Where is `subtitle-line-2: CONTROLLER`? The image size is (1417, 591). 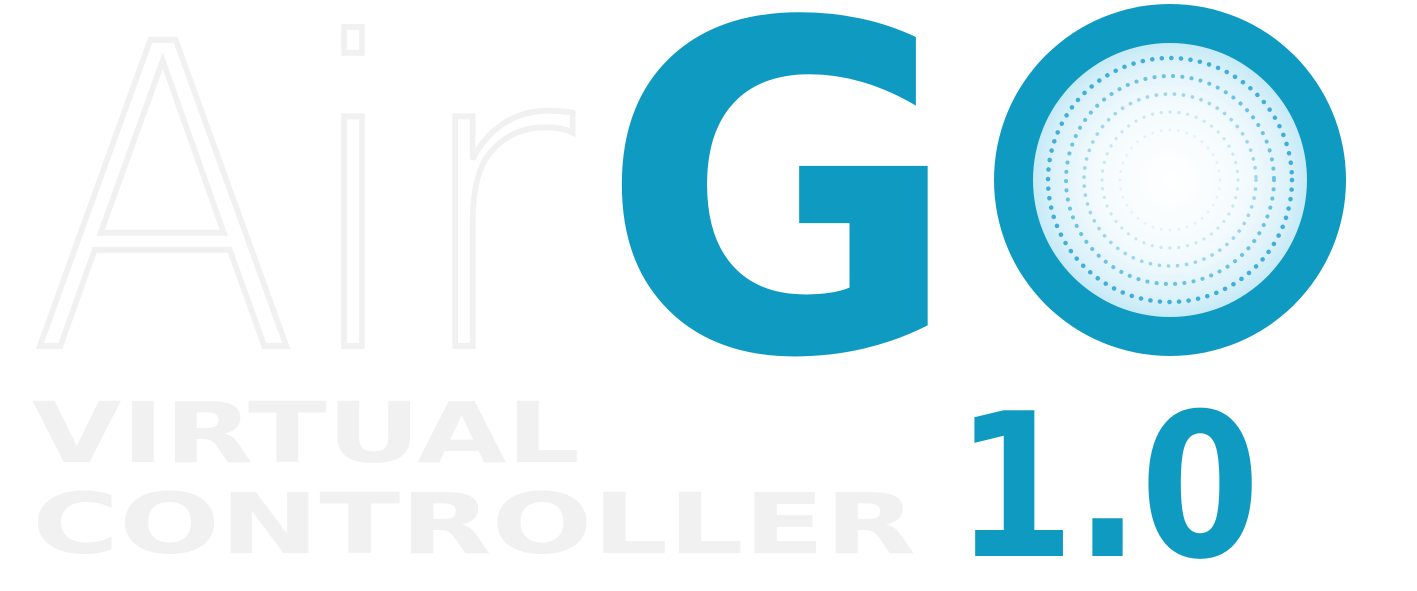 subtitle-line-2: CONTROLLER is located at coordinates (474, 524).